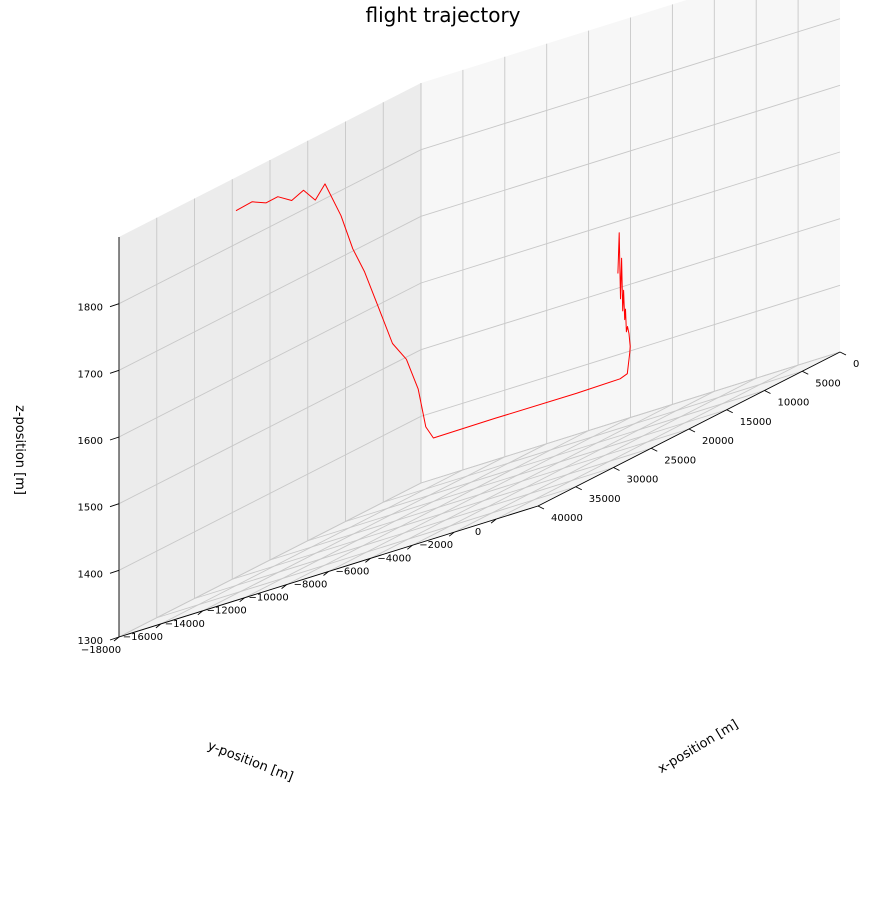 This screenshot has height=905, width=886. What do you see at coordinates (680, 460) in the screenshot?
I see `x-tick-label: 25000` at bounding box center [680, 460].